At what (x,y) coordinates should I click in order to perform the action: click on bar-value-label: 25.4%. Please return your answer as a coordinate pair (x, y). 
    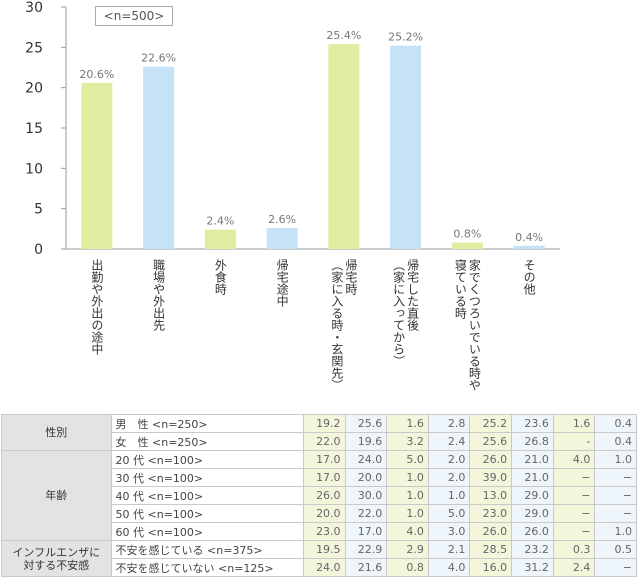
    Looking at the image, I should click on (343, 35).